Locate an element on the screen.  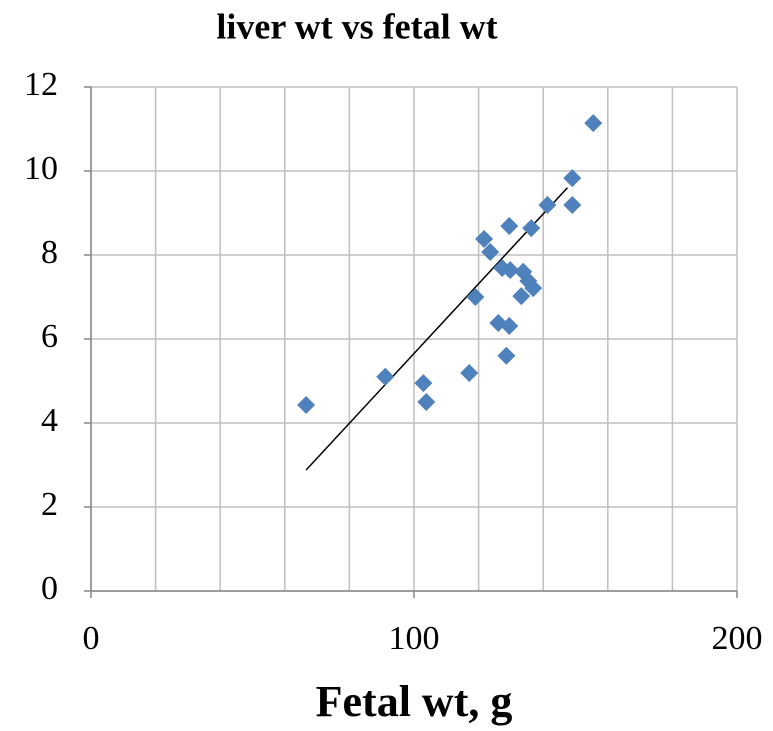
y-tick-label: 2 is located at coordinates (49, 504).